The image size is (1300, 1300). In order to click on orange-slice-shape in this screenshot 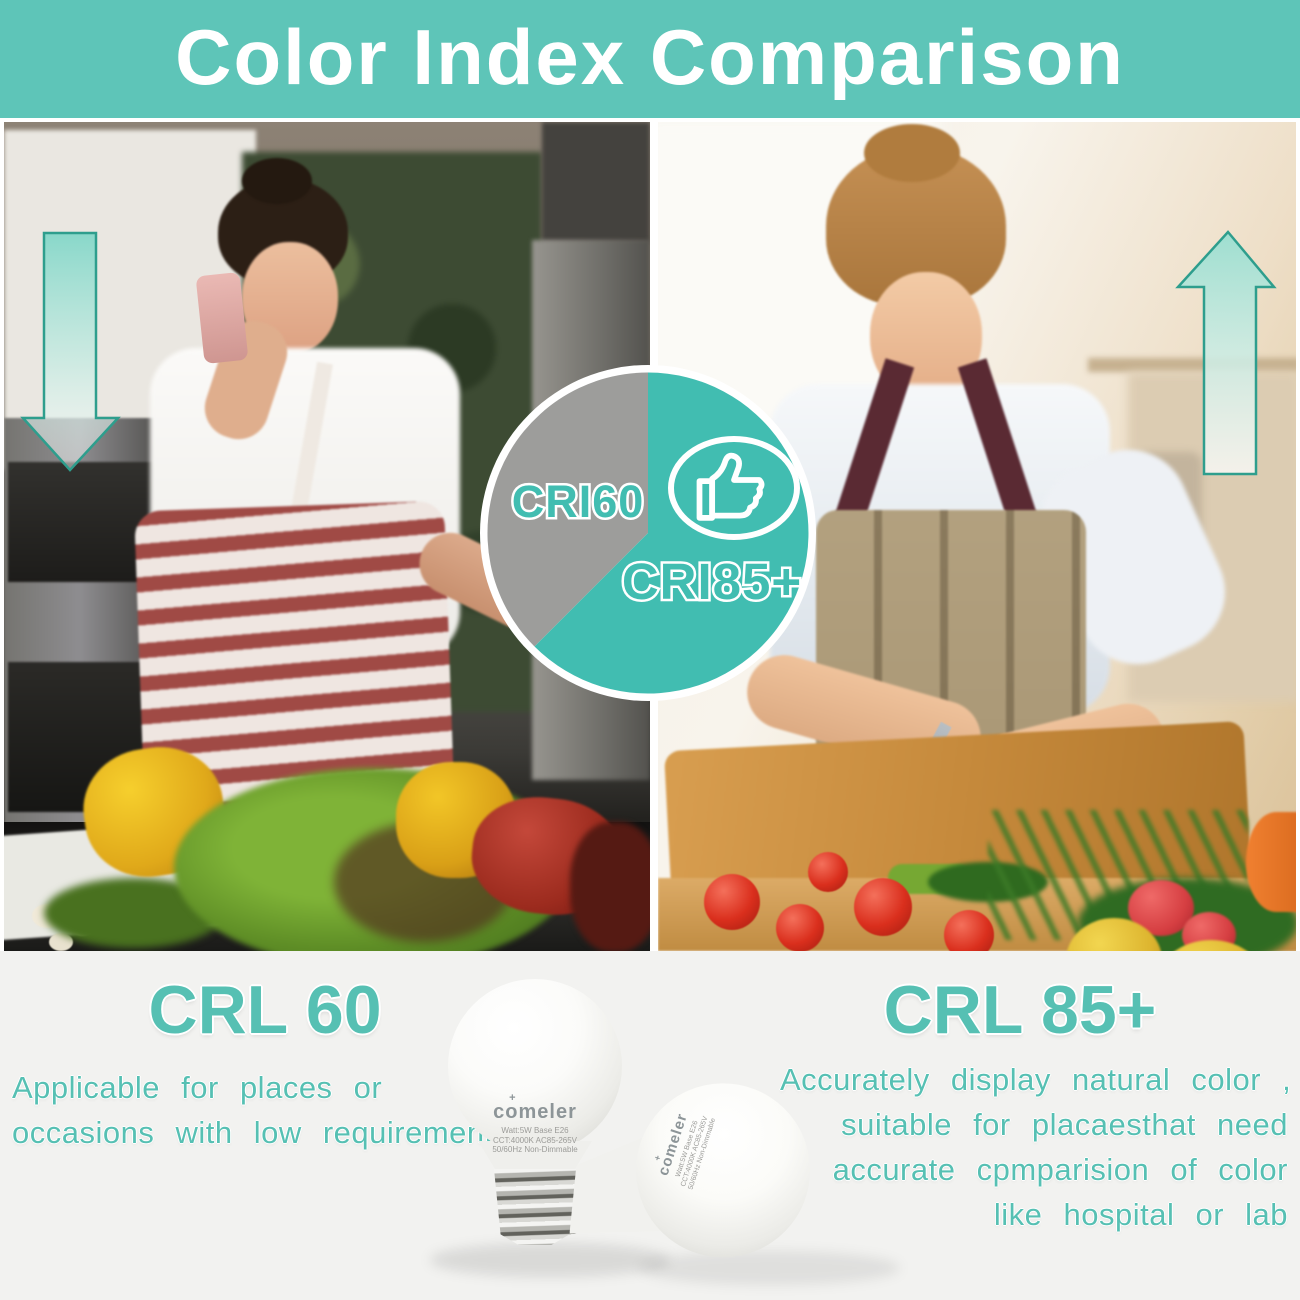, I will do `click(1271, 862)`.